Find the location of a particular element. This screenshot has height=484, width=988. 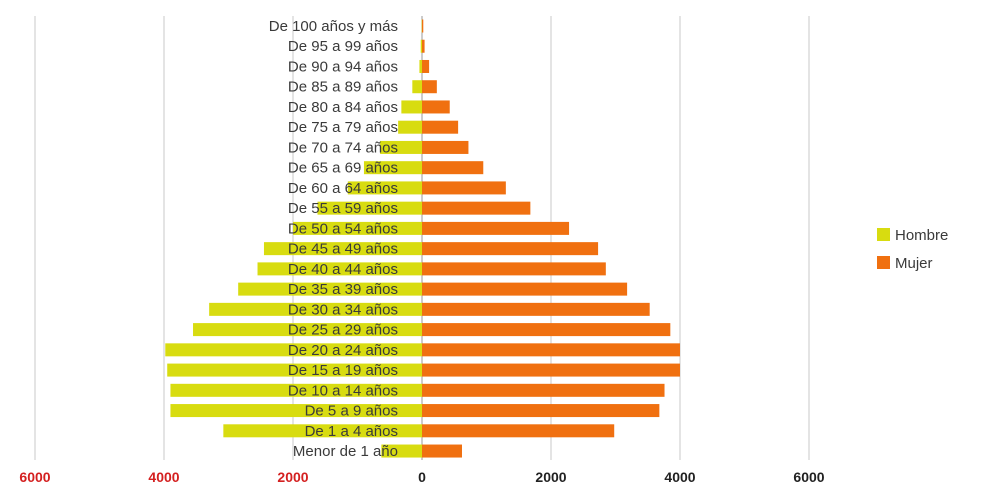

bar-mujer-de-25-a-29-anos is located at coordinates (546, 330).